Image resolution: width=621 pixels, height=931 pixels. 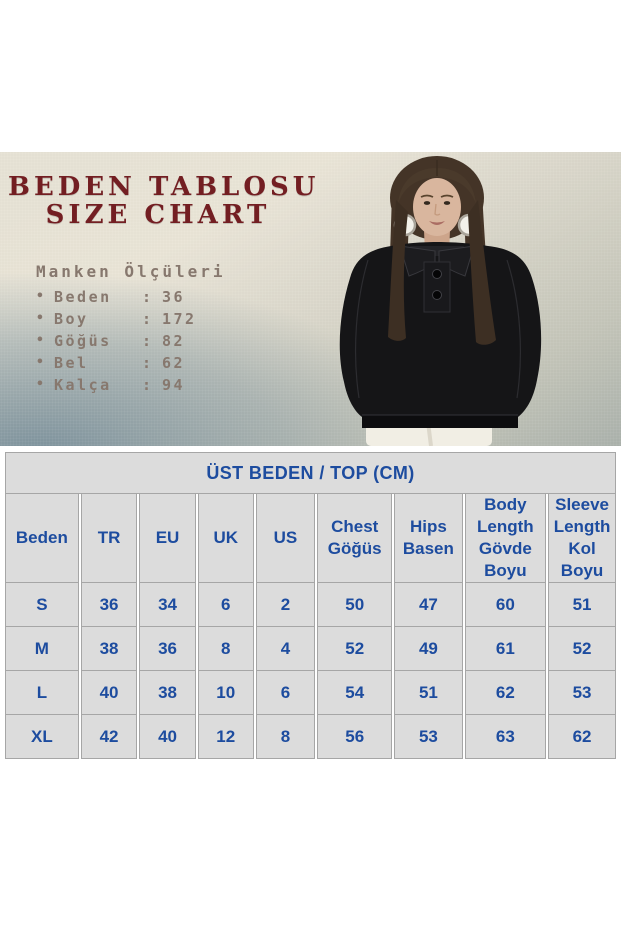 I want to click on table-row: M 38 36 8 4 52 49 61 52, so click(x=310, y=649).